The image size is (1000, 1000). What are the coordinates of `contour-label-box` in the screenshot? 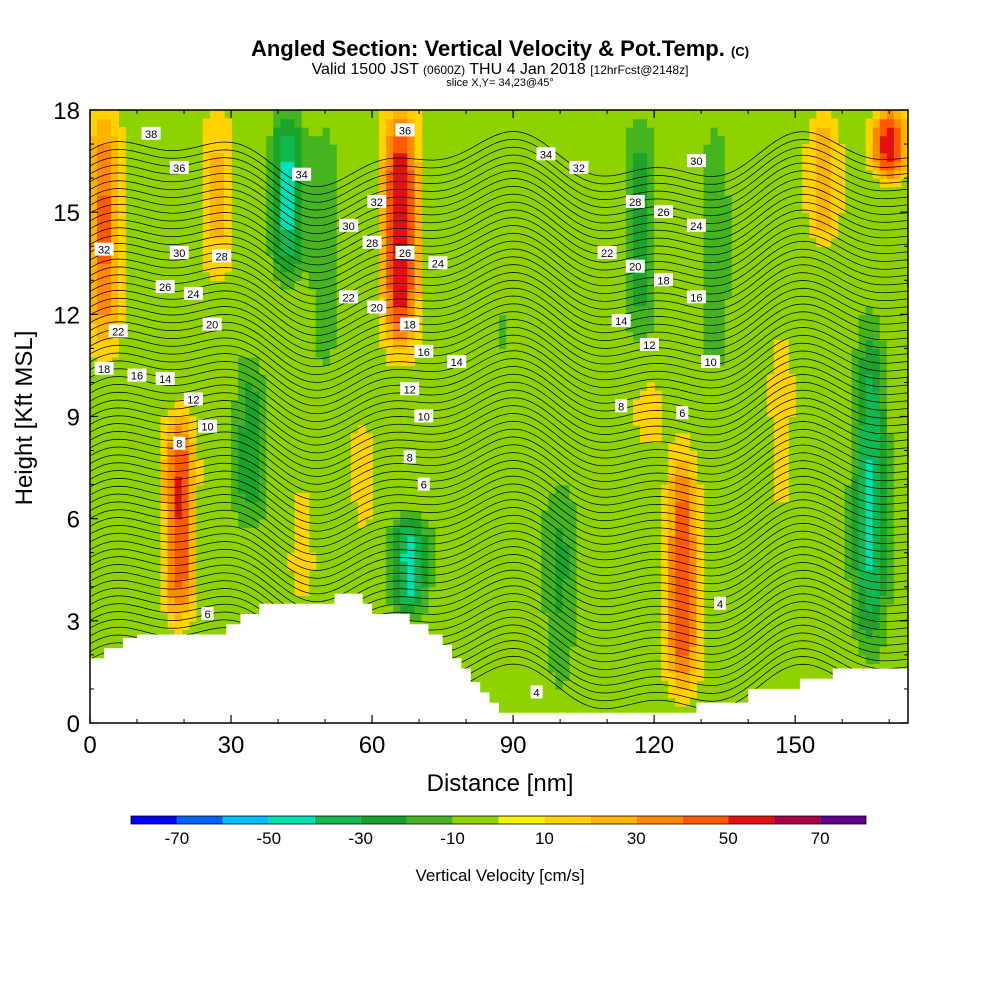 It's located at (151, 133).